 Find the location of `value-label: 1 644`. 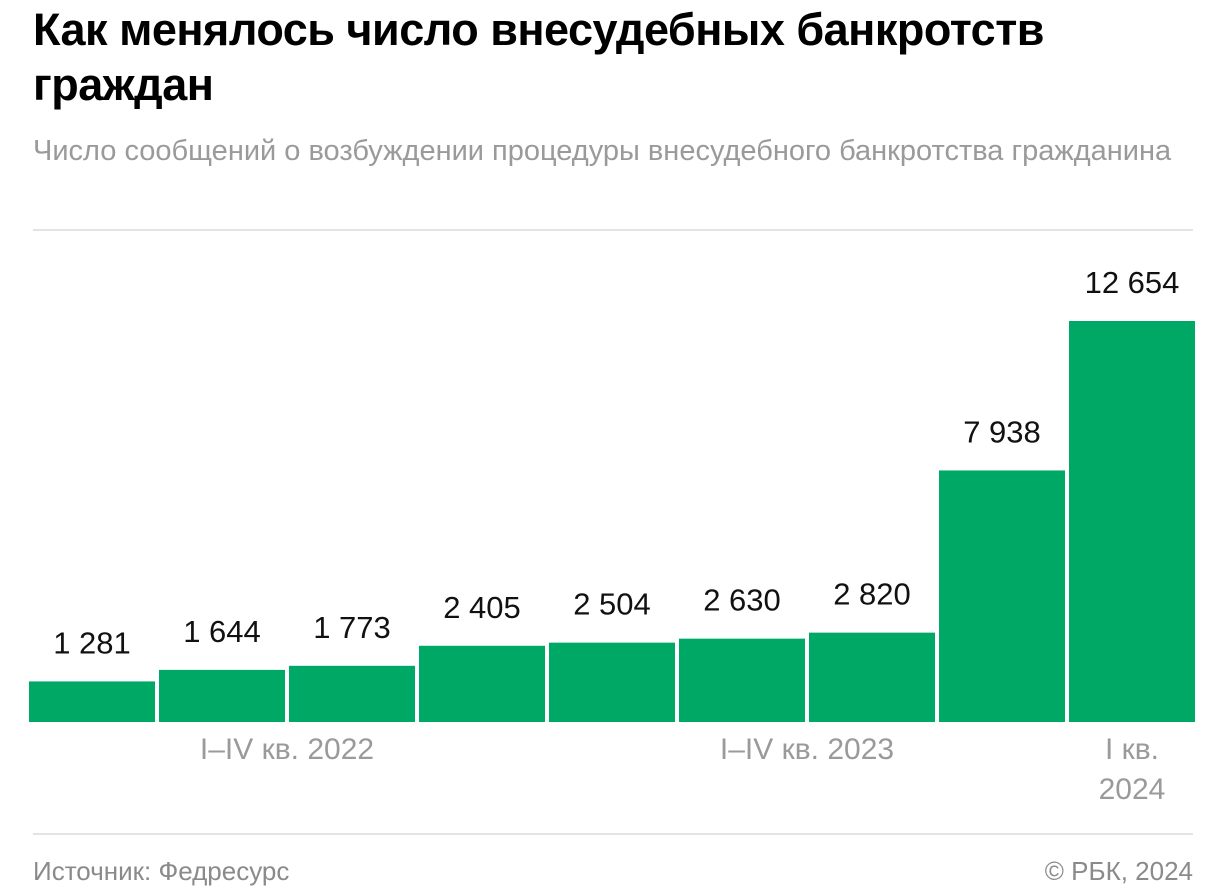

value-label: 1 644 is located at coordinates (222, 631).